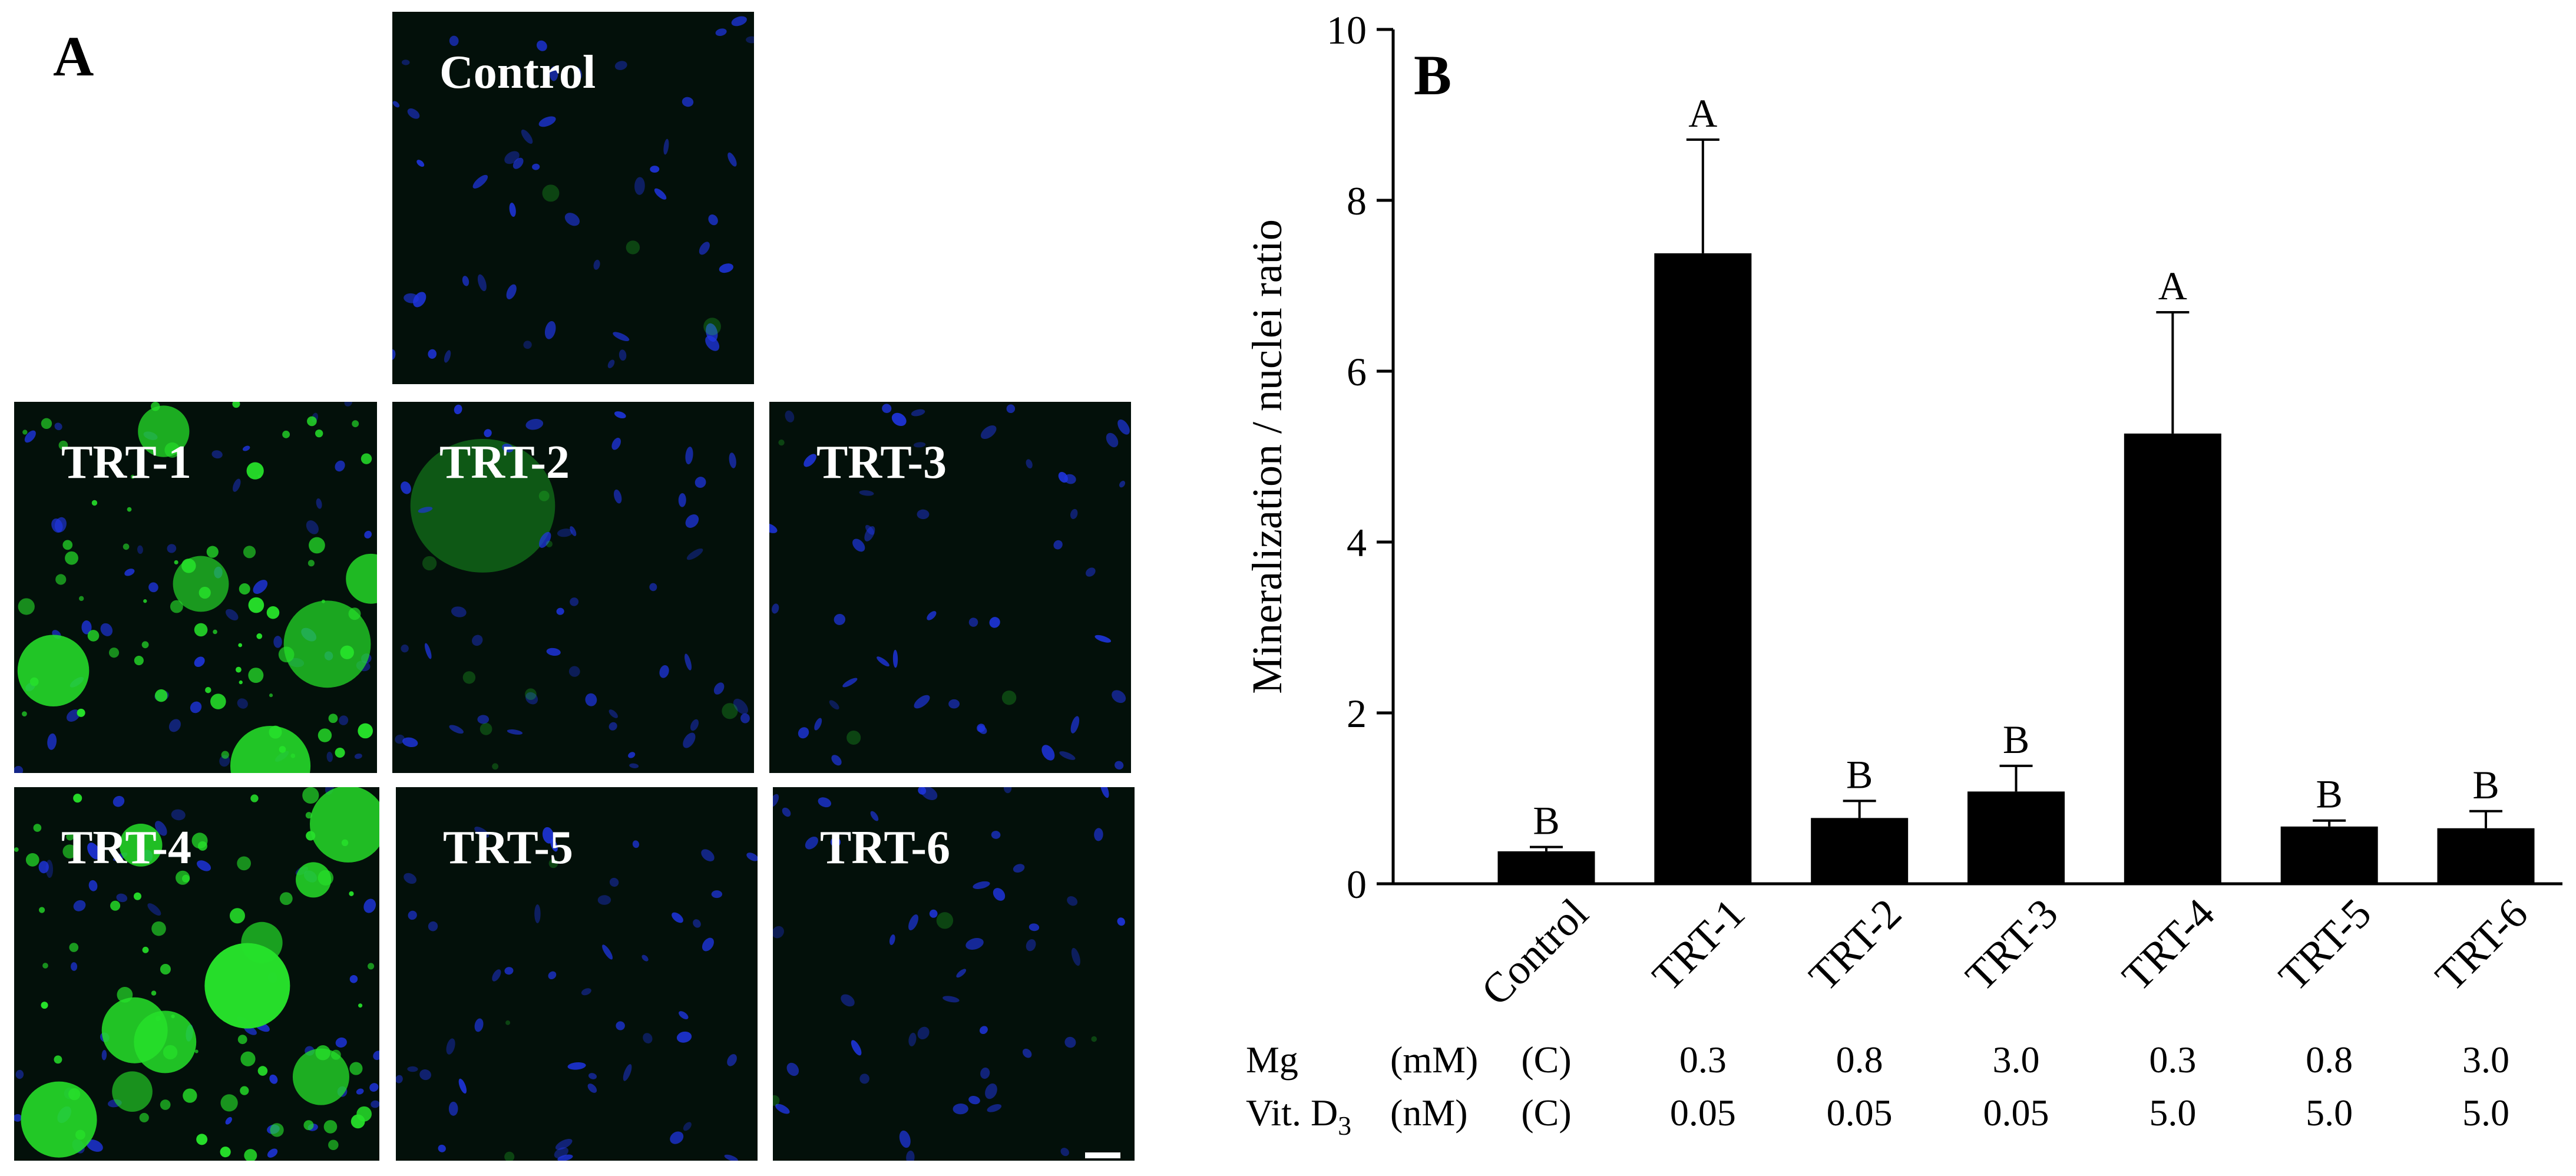 The image size is (2576, 1176). Describe the element at coordinates (1357, 713) in the screenshot. I see `y-tick-label: 2` at that location.